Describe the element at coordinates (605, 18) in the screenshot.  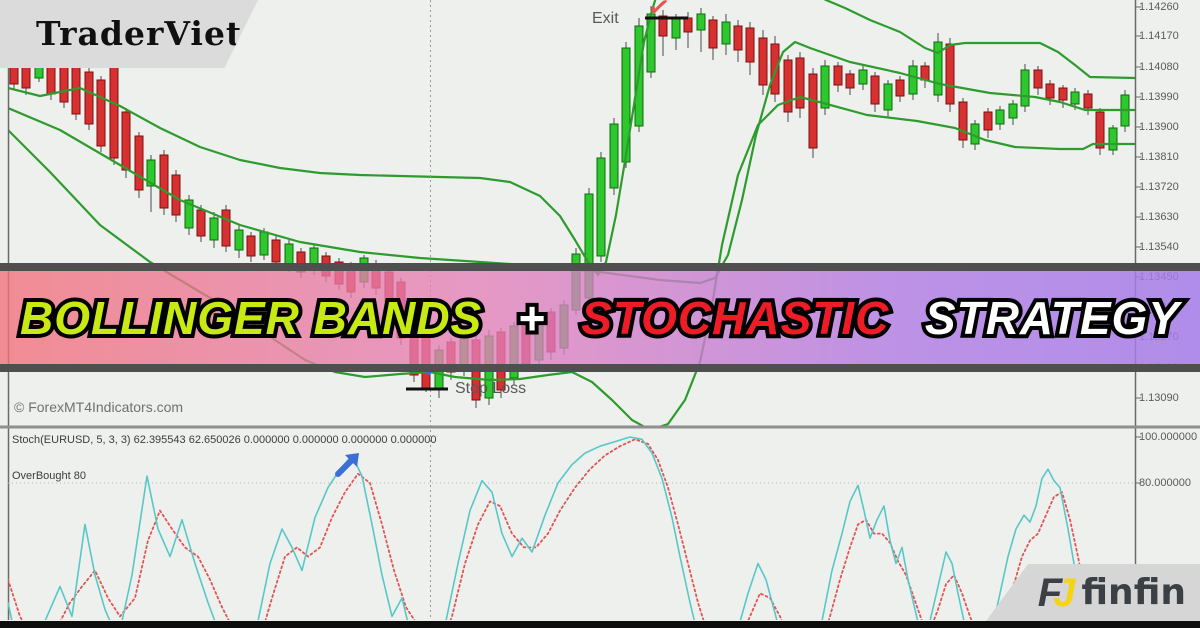
I see `exit-label: Exit` at that location.